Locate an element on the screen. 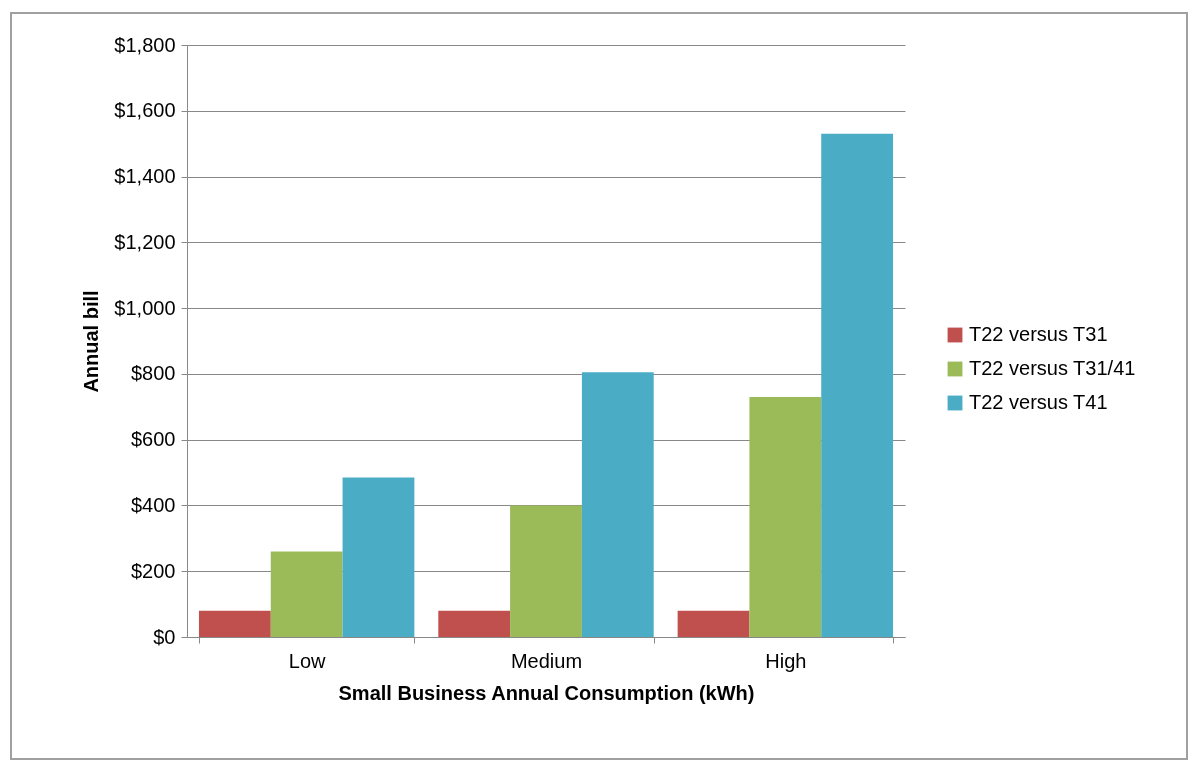 Image resolution: width=1194 pixels, height=760 pixels. y-tick-label: $200 is located at coordinates (153, 570).